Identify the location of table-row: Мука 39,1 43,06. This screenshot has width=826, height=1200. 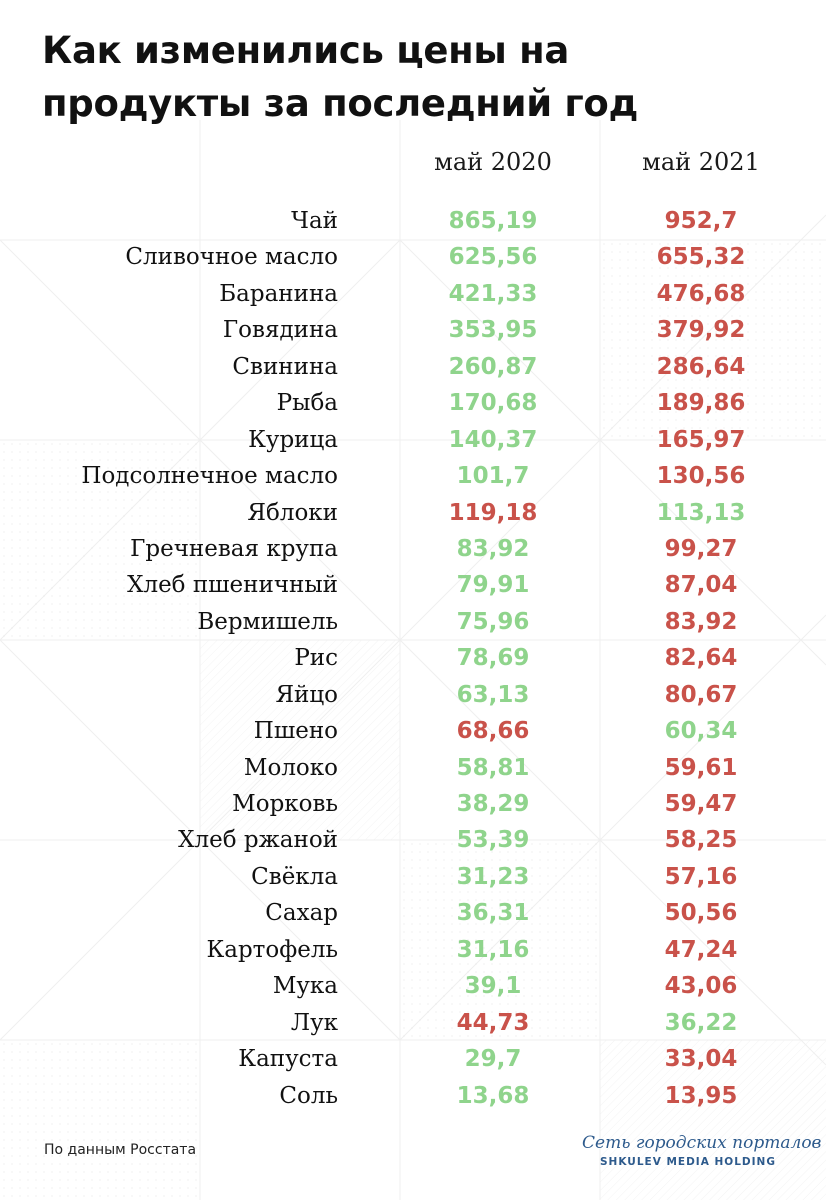
(413, 986).